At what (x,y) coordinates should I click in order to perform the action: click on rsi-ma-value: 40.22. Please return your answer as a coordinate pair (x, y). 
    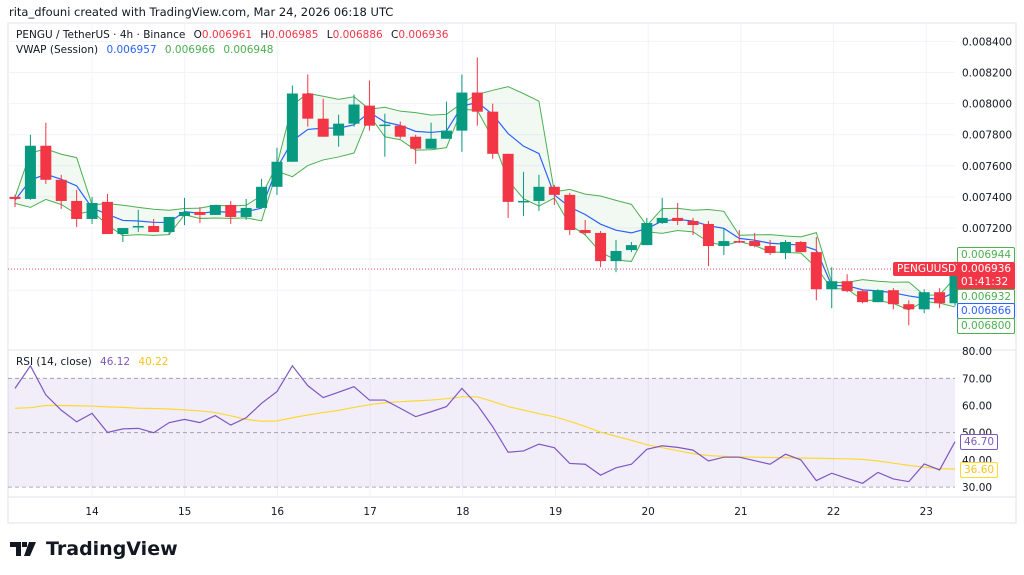
    Looking at the image, I should click on (153, 362).